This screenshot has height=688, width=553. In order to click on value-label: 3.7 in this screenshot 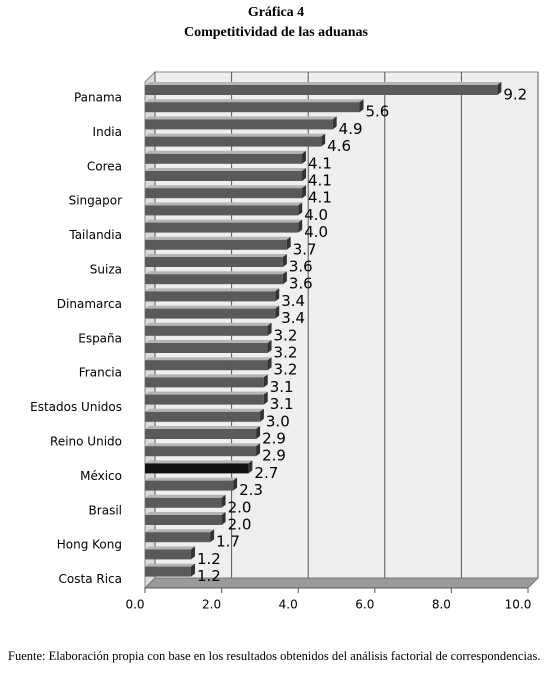, I will do `click(305, 249)`.